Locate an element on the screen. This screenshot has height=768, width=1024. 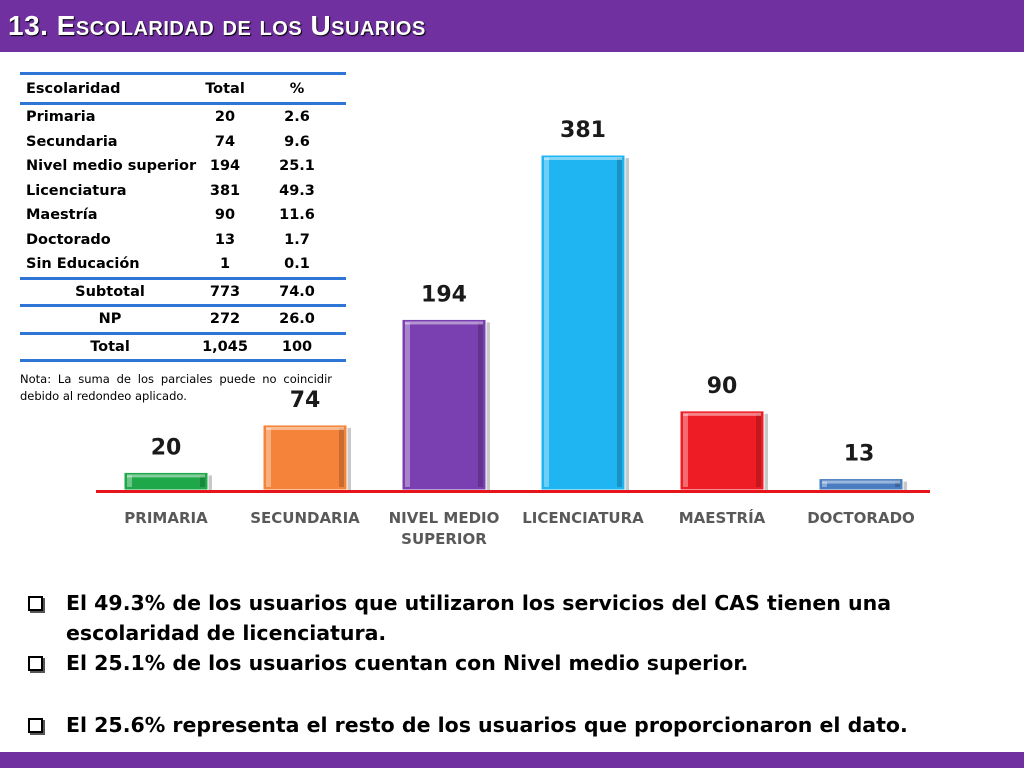
table-cell: 11.6 is located at coordinates (297, 215).